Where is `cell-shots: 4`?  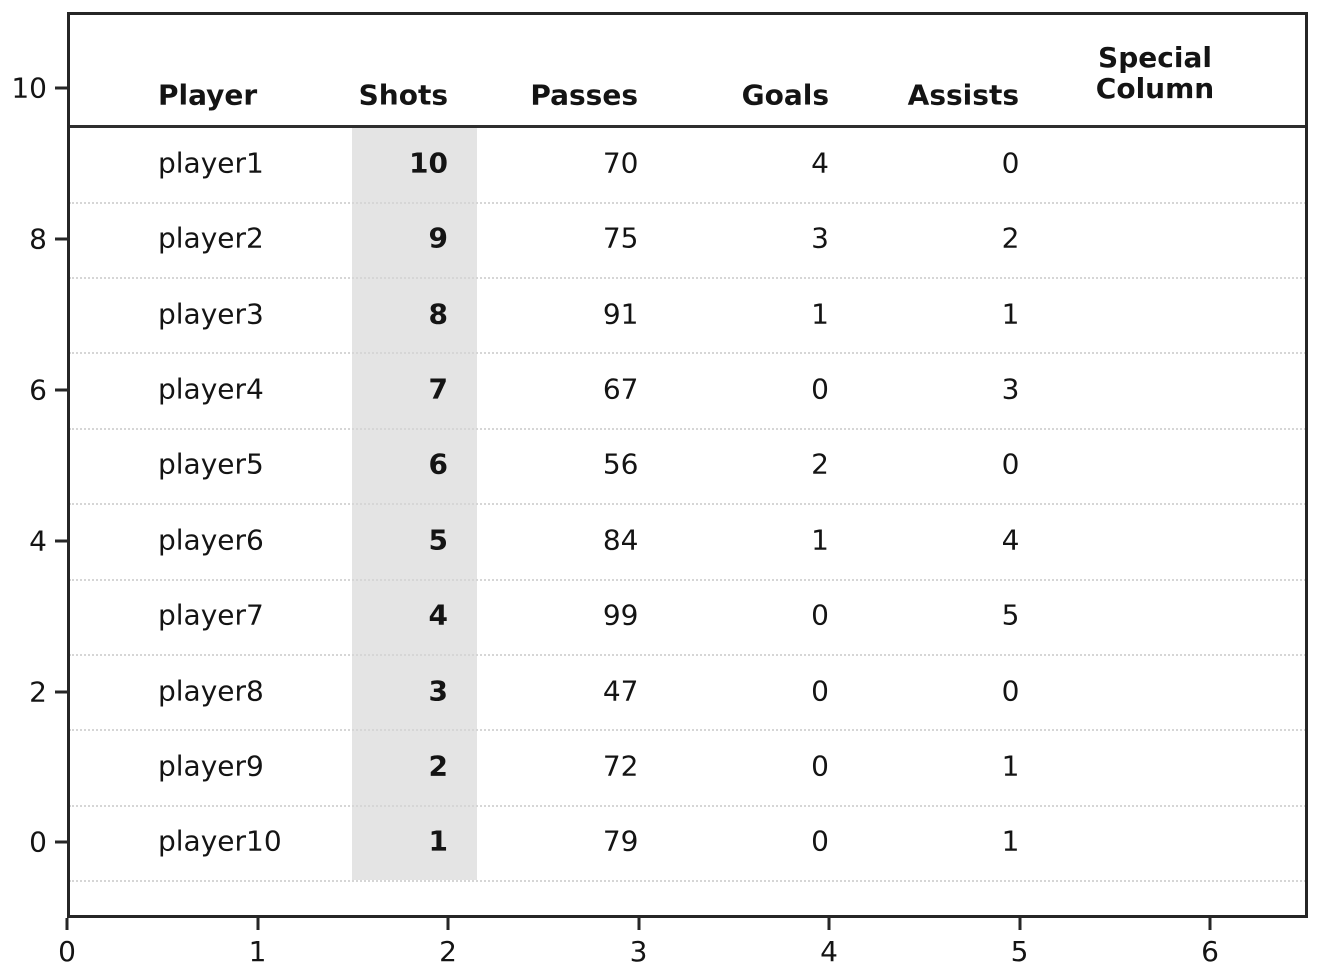 cell-shots: 4 is located at coordinates (438, 615).